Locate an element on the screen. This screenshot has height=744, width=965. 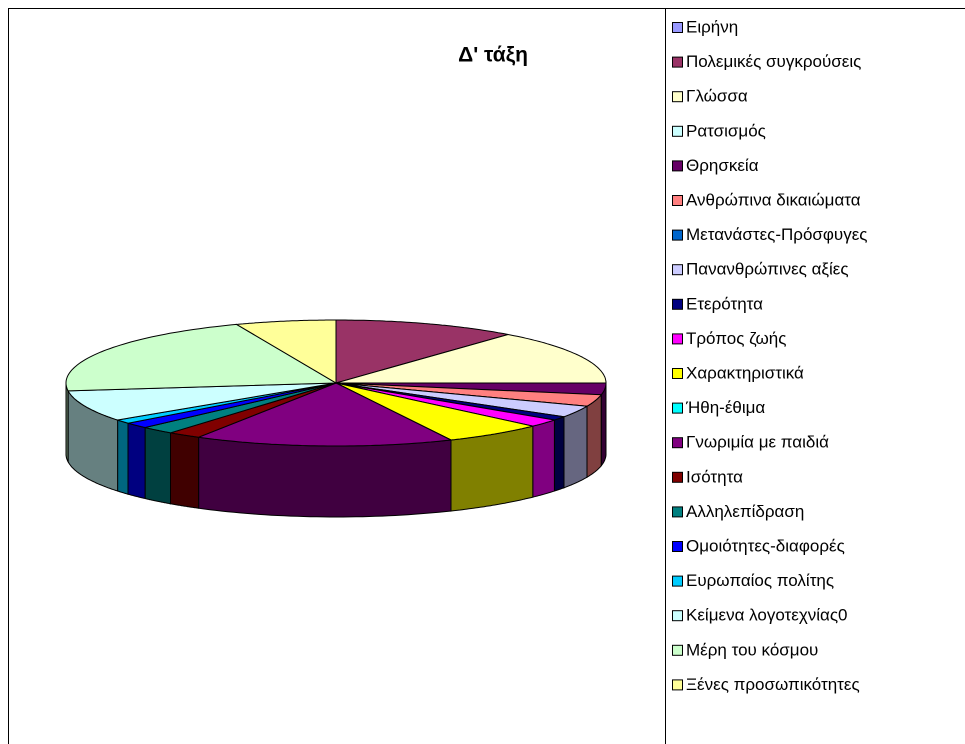
legend-label: Ετερότητα is located at coordinates (724, 303).